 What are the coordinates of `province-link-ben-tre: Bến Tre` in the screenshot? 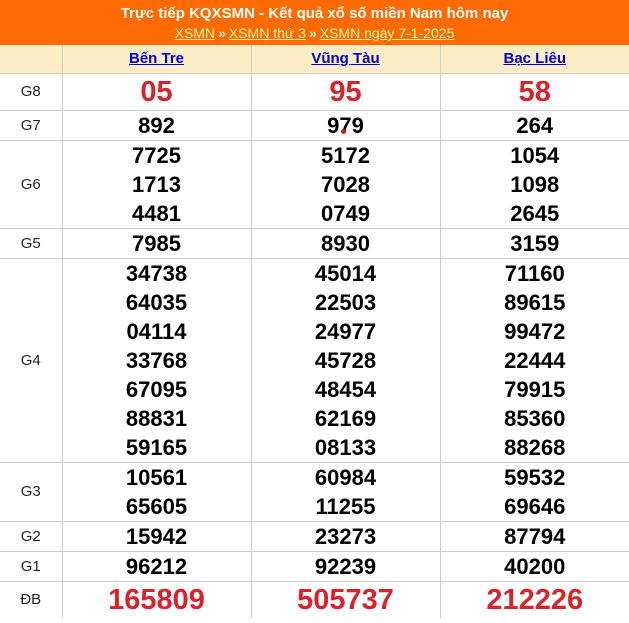 It's located at (156, 59).